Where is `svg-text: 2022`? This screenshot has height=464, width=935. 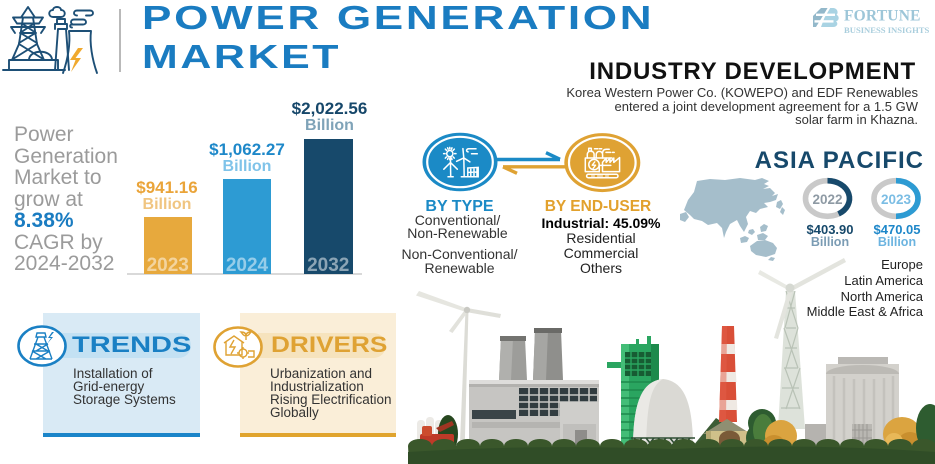
svg-text: 2022 is located at coordinates (827, 199).